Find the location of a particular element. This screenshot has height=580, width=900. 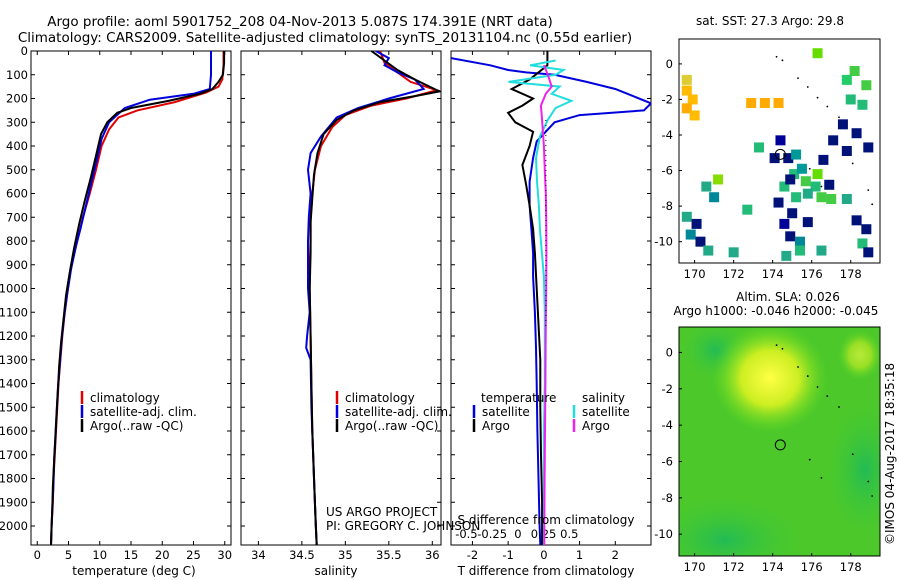

y-tick-label: 100 is located at coordinates (17, 75).